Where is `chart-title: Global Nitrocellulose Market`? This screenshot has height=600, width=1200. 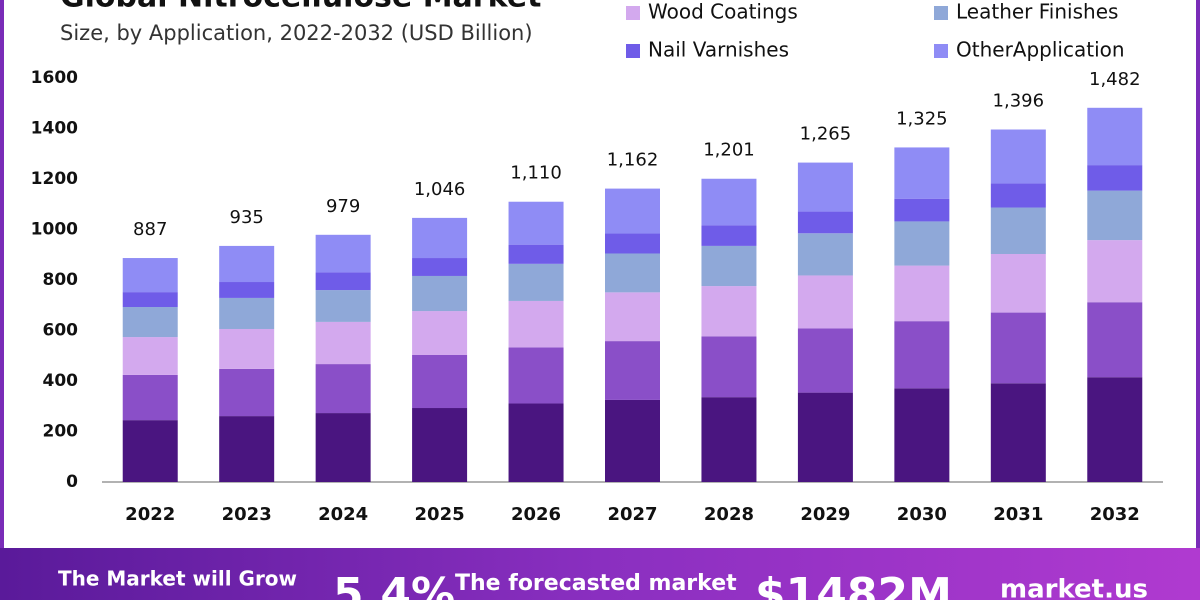 chart-title: Global Nitrocellulose Market is located at coordinates (300, 7).